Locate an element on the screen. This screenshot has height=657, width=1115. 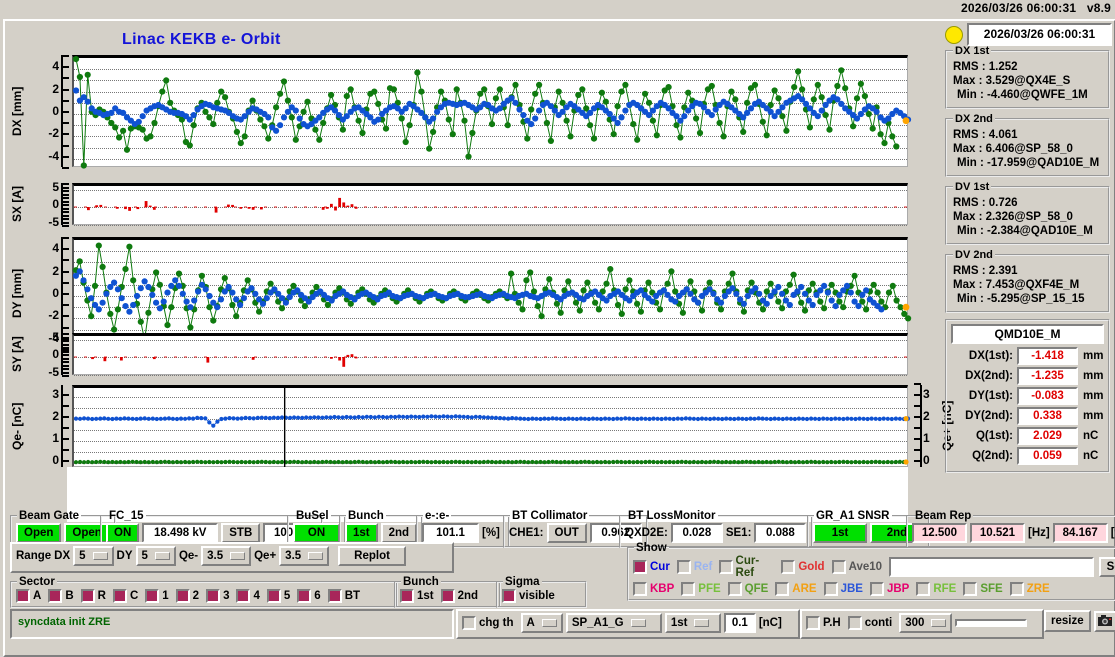
show-checkbox-pfe: PFE is located at coordinates (701, 589).